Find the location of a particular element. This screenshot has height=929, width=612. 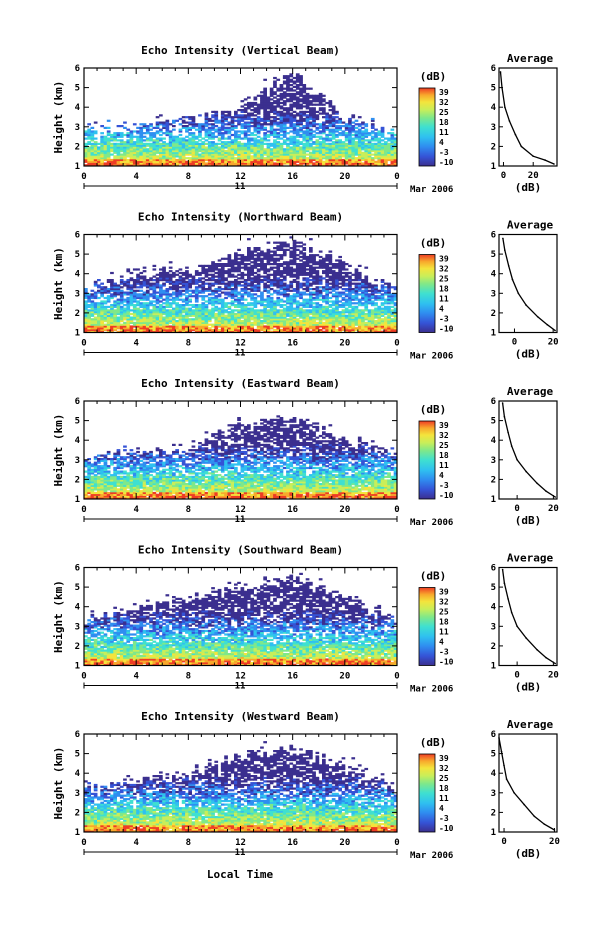

profile-x-tick-label: 20 is located at coordinates (533, 176).